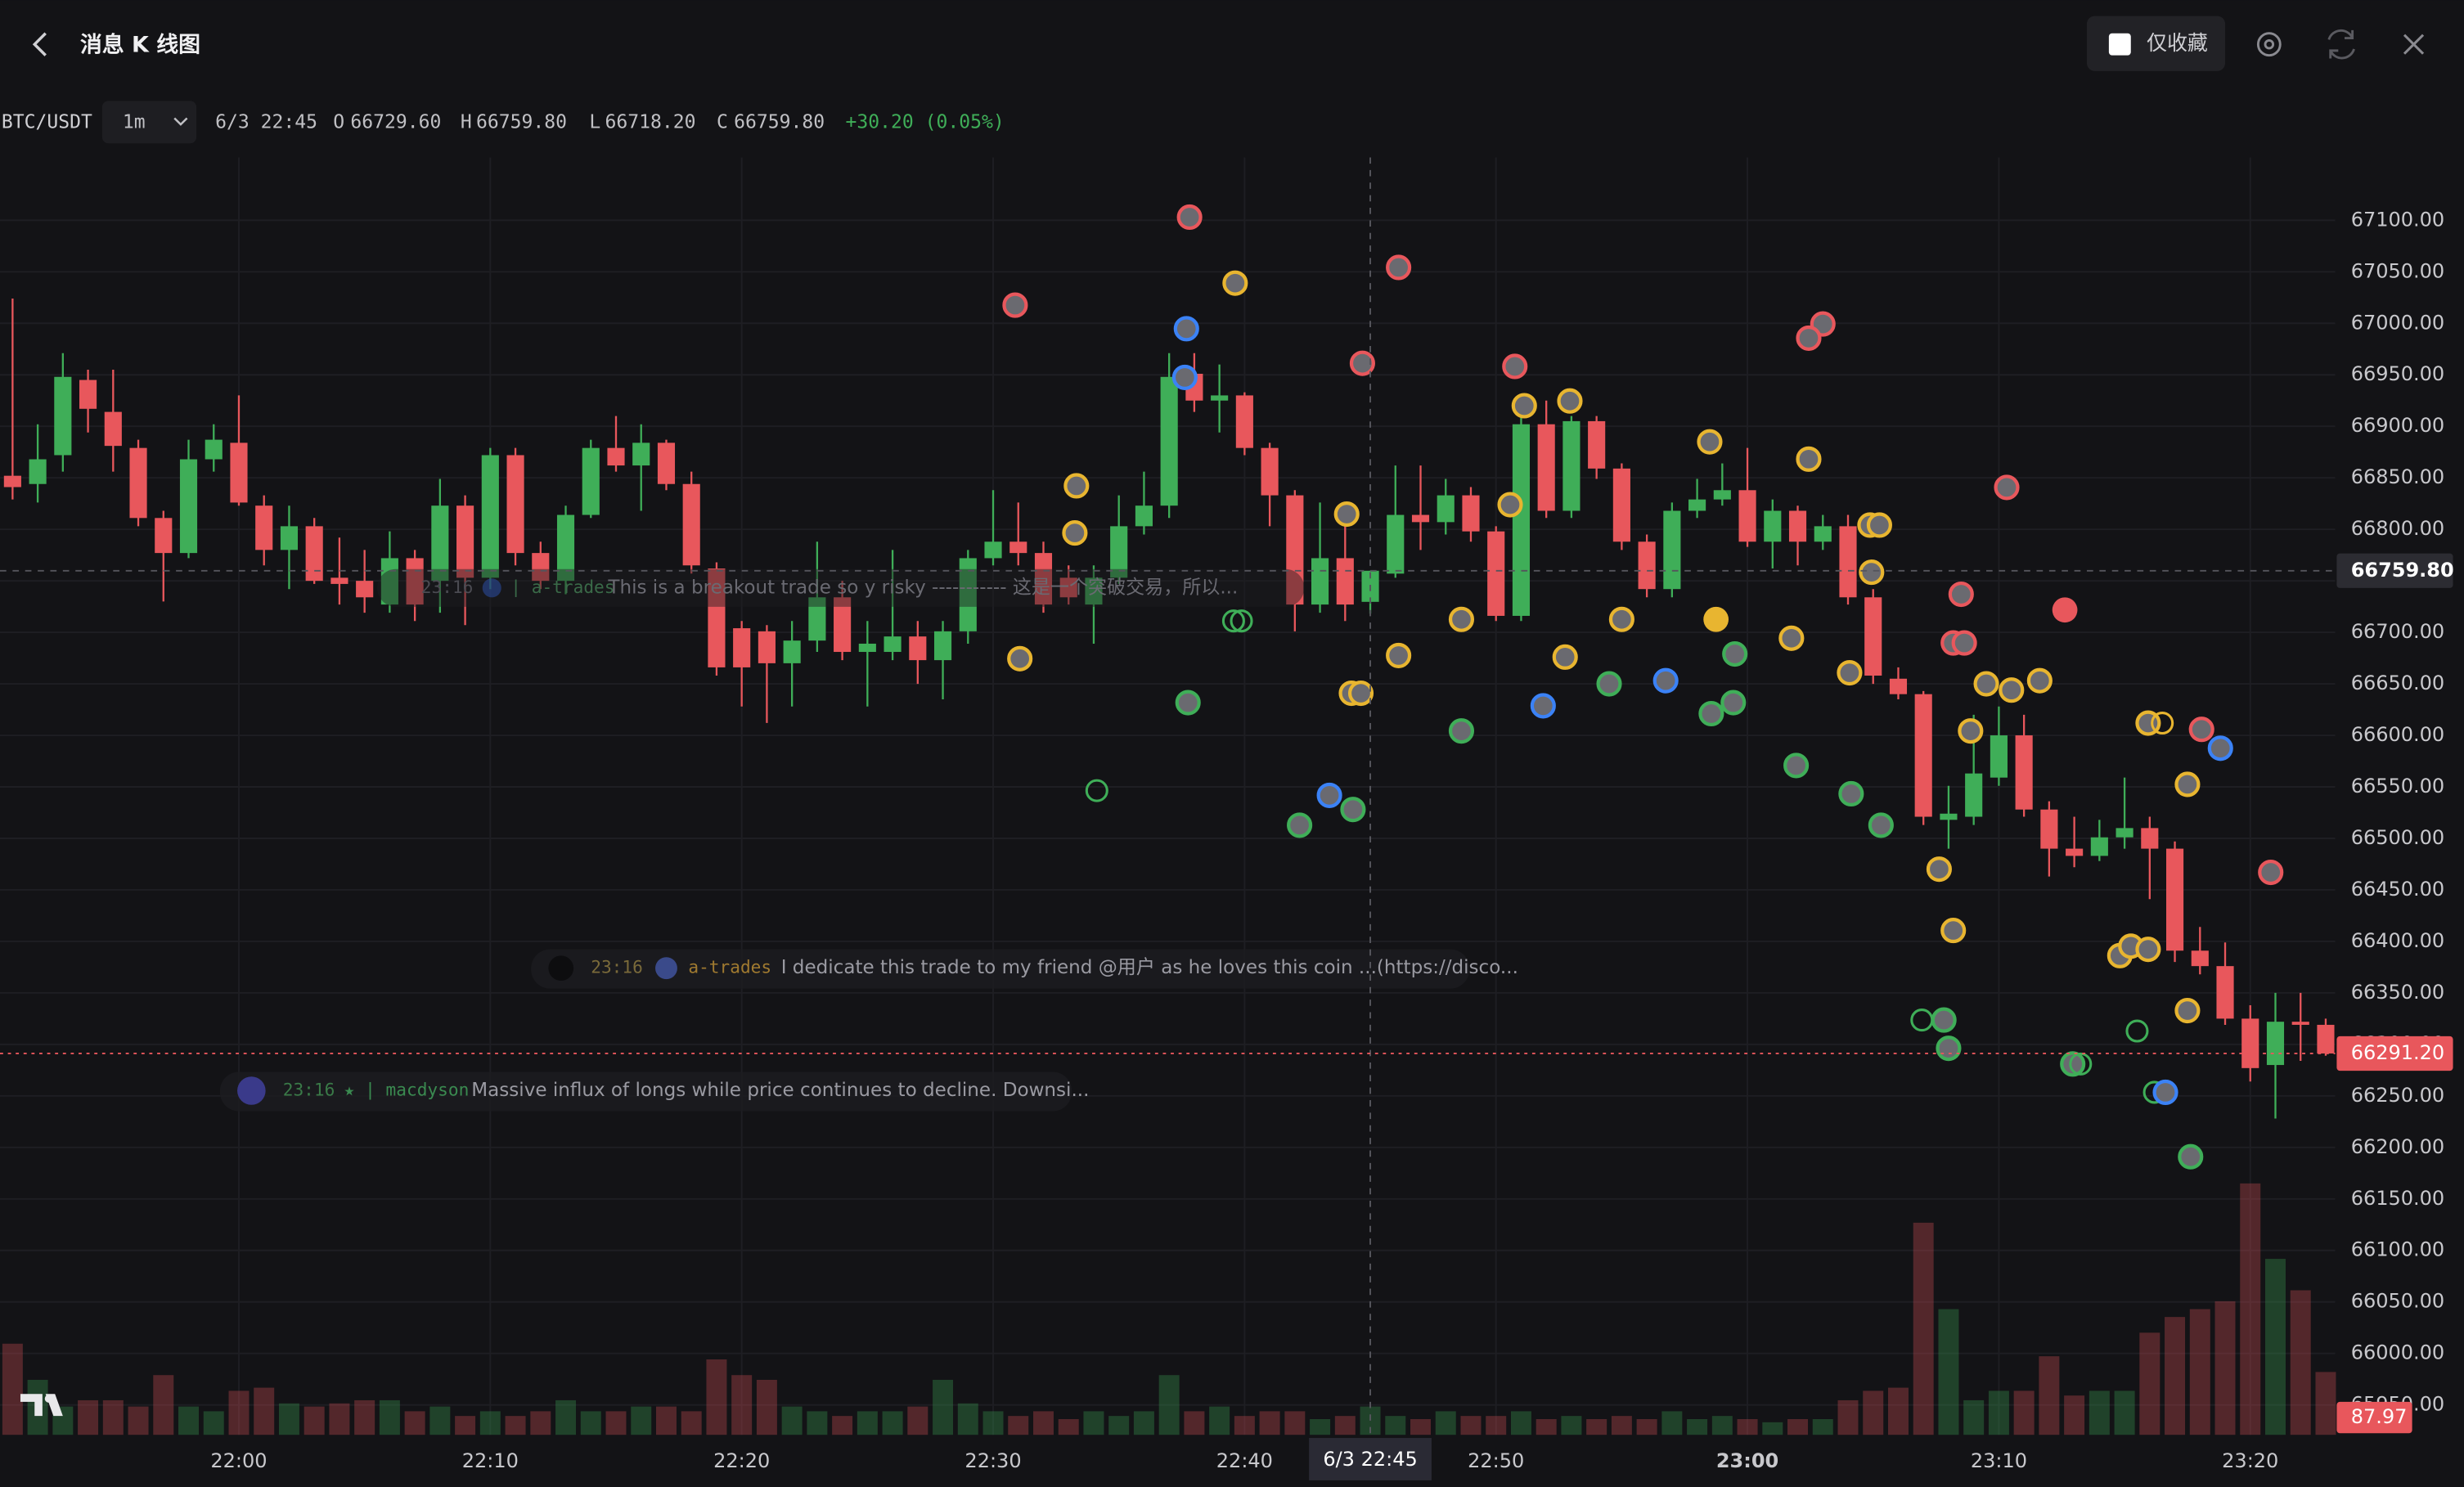 This screenshot has width=2464, height=1487. What do you see at coordinates (2156, 43) in the screenshot?
I see `favorites-toggle` at bounding box center [2156, 43].